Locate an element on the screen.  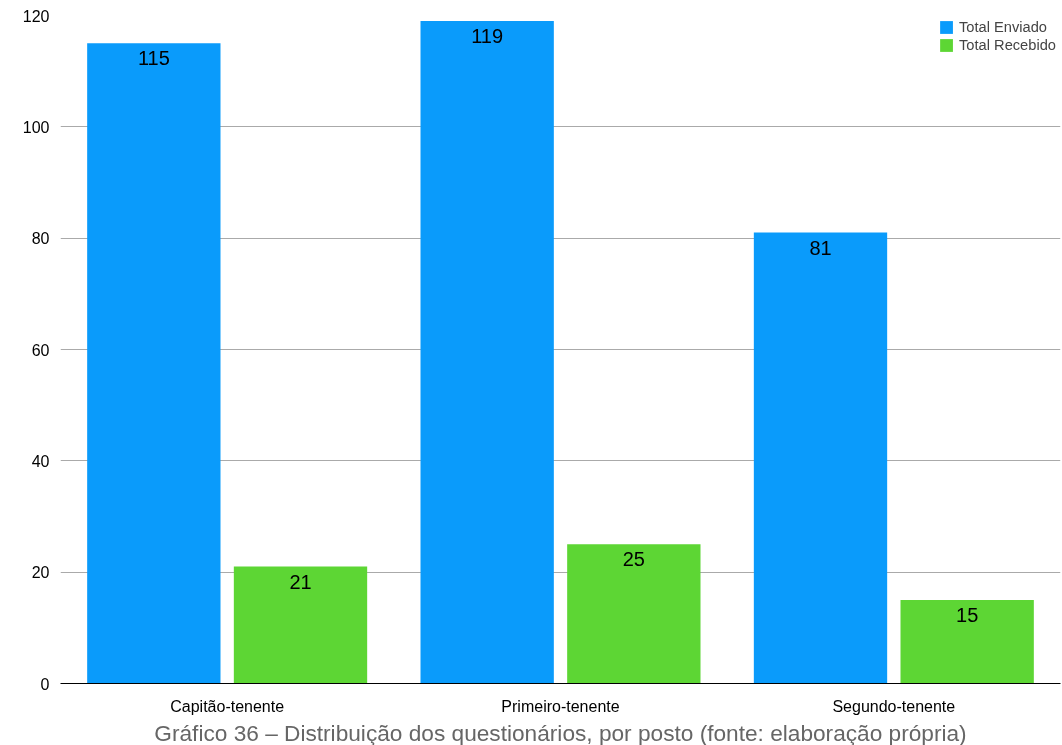
y-tick-label: 60 is located at coordinates (40, 350).